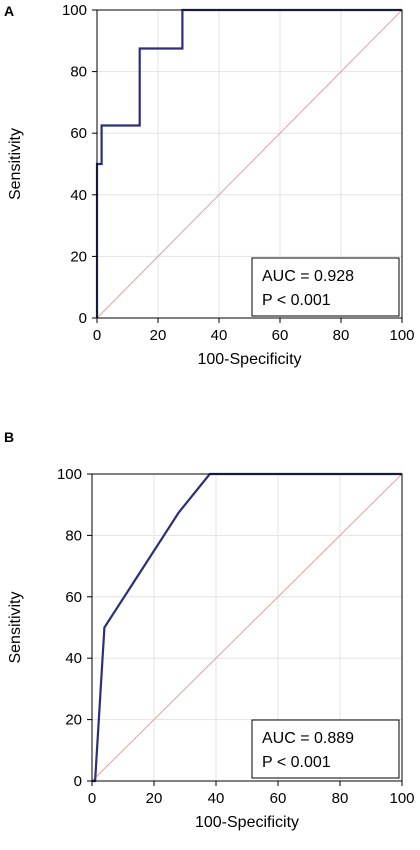 The width and height of the screenshot is (420, 850). I want to click on stats-box-border-a, so click(325, 287).